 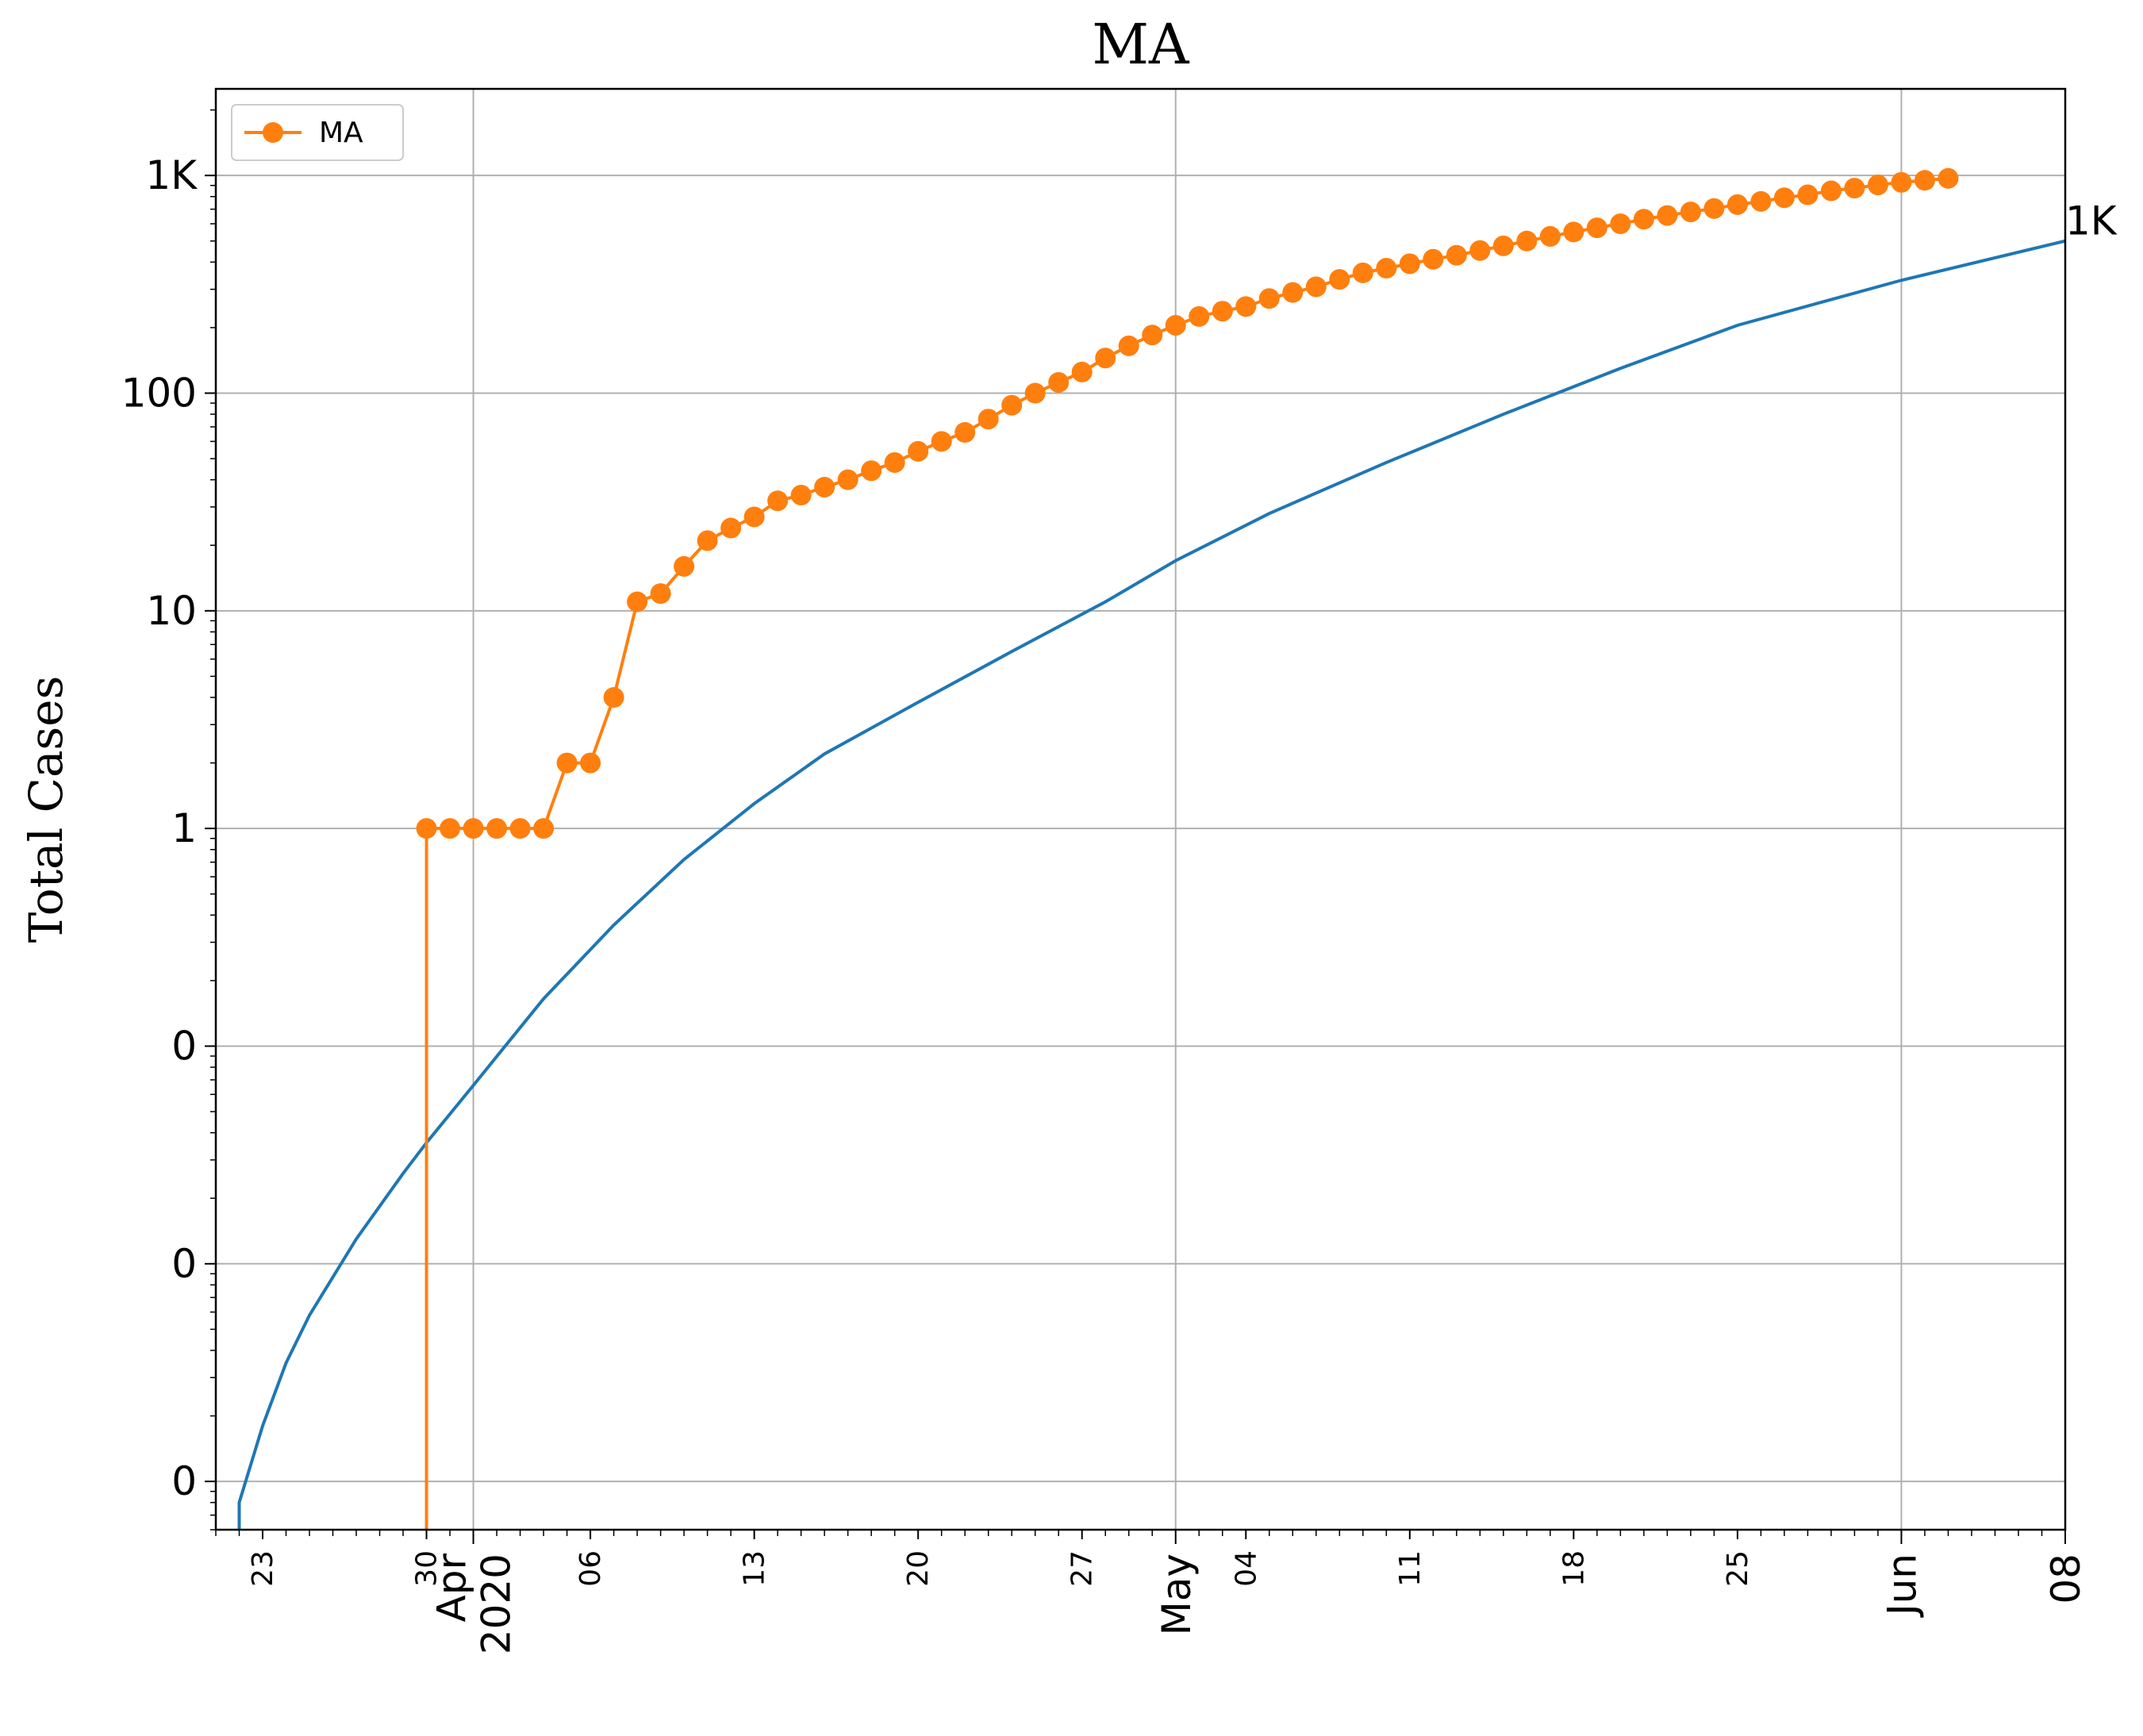 I want to click on x-week-tick-label: 30, so click(x=428, y=1568).